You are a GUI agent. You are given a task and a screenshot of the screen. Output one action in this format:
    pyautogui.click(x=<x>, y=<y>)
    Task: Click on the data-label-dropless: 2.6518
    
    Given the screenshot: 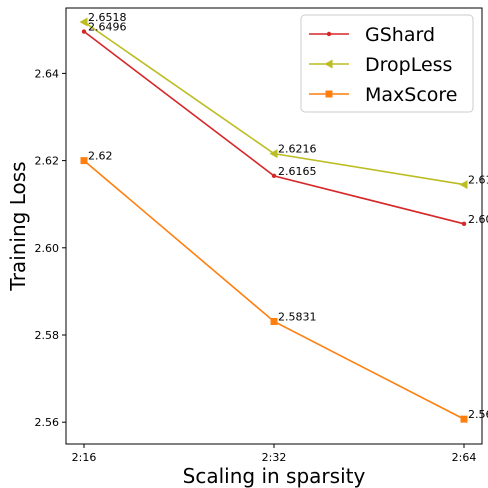 What is the action you would take?
    pyautogui.click(x=107, y=17)
    